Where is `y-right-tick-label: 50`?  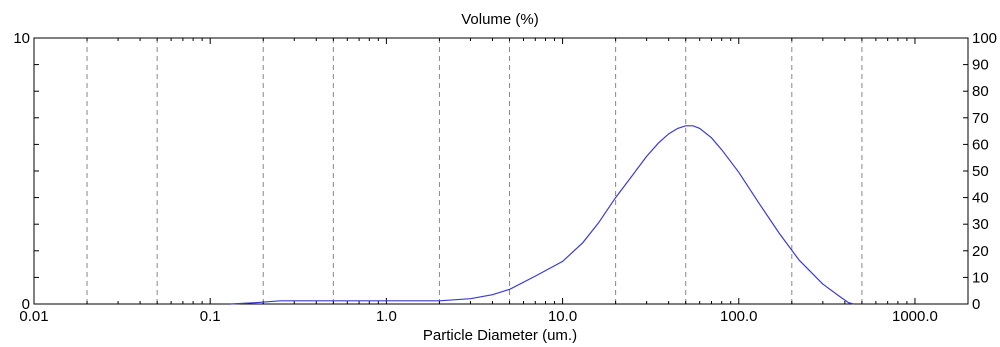
y-right-tick-label: 50 is located at coordinates (980, 171).